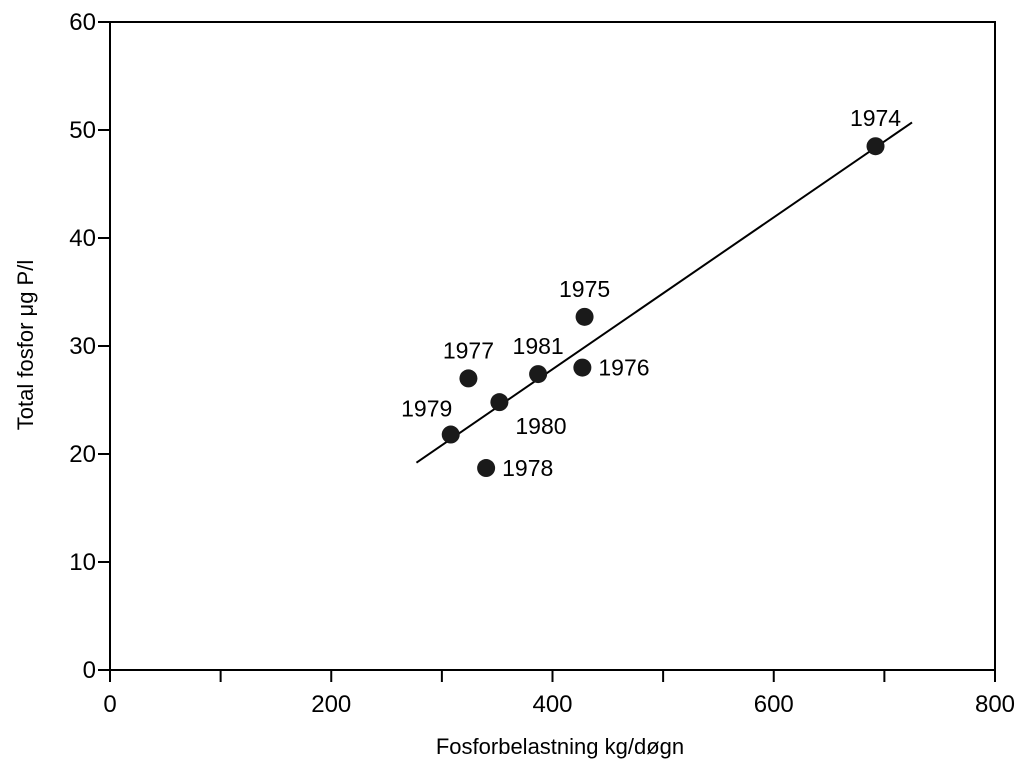  What do you see at coordinates (552, 704) in the screenshot?
I see `x-tick-label: 400` at bounding box center [552, 704].